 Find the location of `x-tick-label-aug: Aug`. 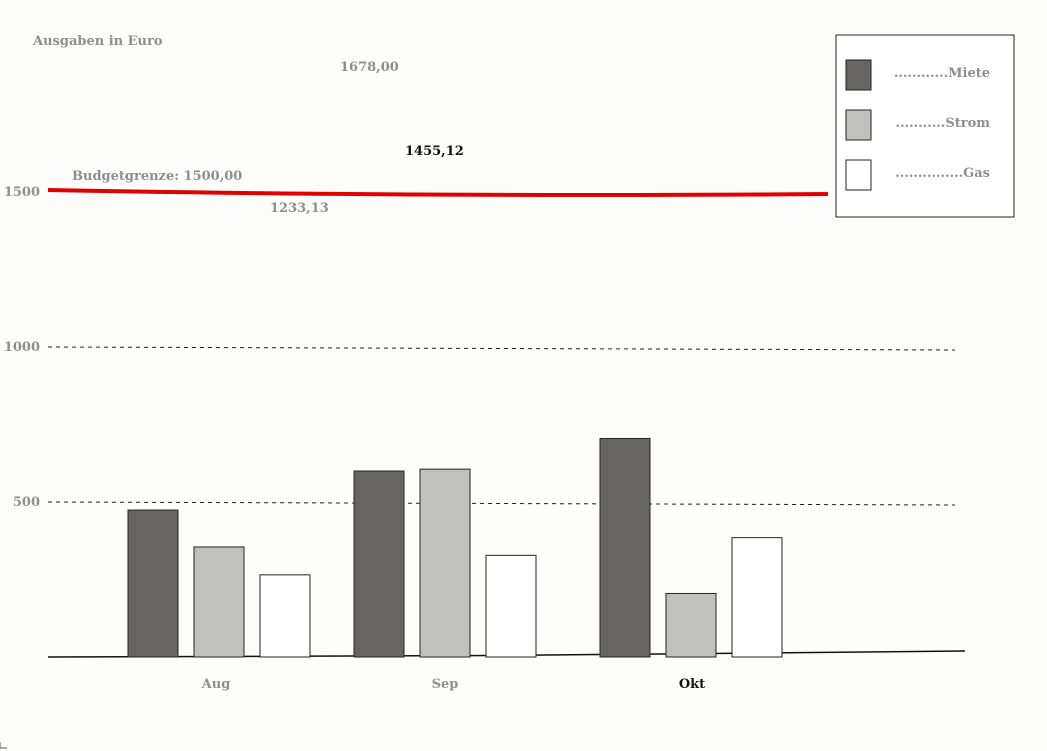

x-tick-label-aug: Aug is located at coordinates (216, 684).